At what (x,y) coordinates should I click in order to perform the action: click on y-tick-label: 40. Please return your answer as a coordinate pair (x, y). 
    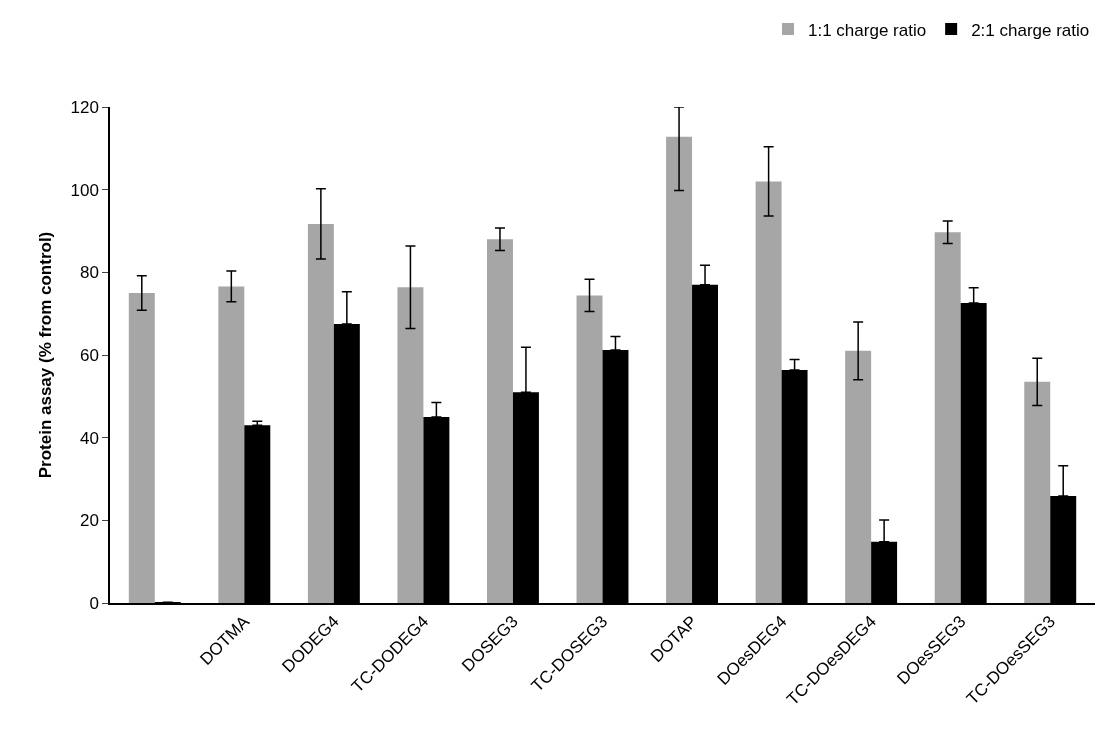
    Looking at the image, I should click on (89, 438).